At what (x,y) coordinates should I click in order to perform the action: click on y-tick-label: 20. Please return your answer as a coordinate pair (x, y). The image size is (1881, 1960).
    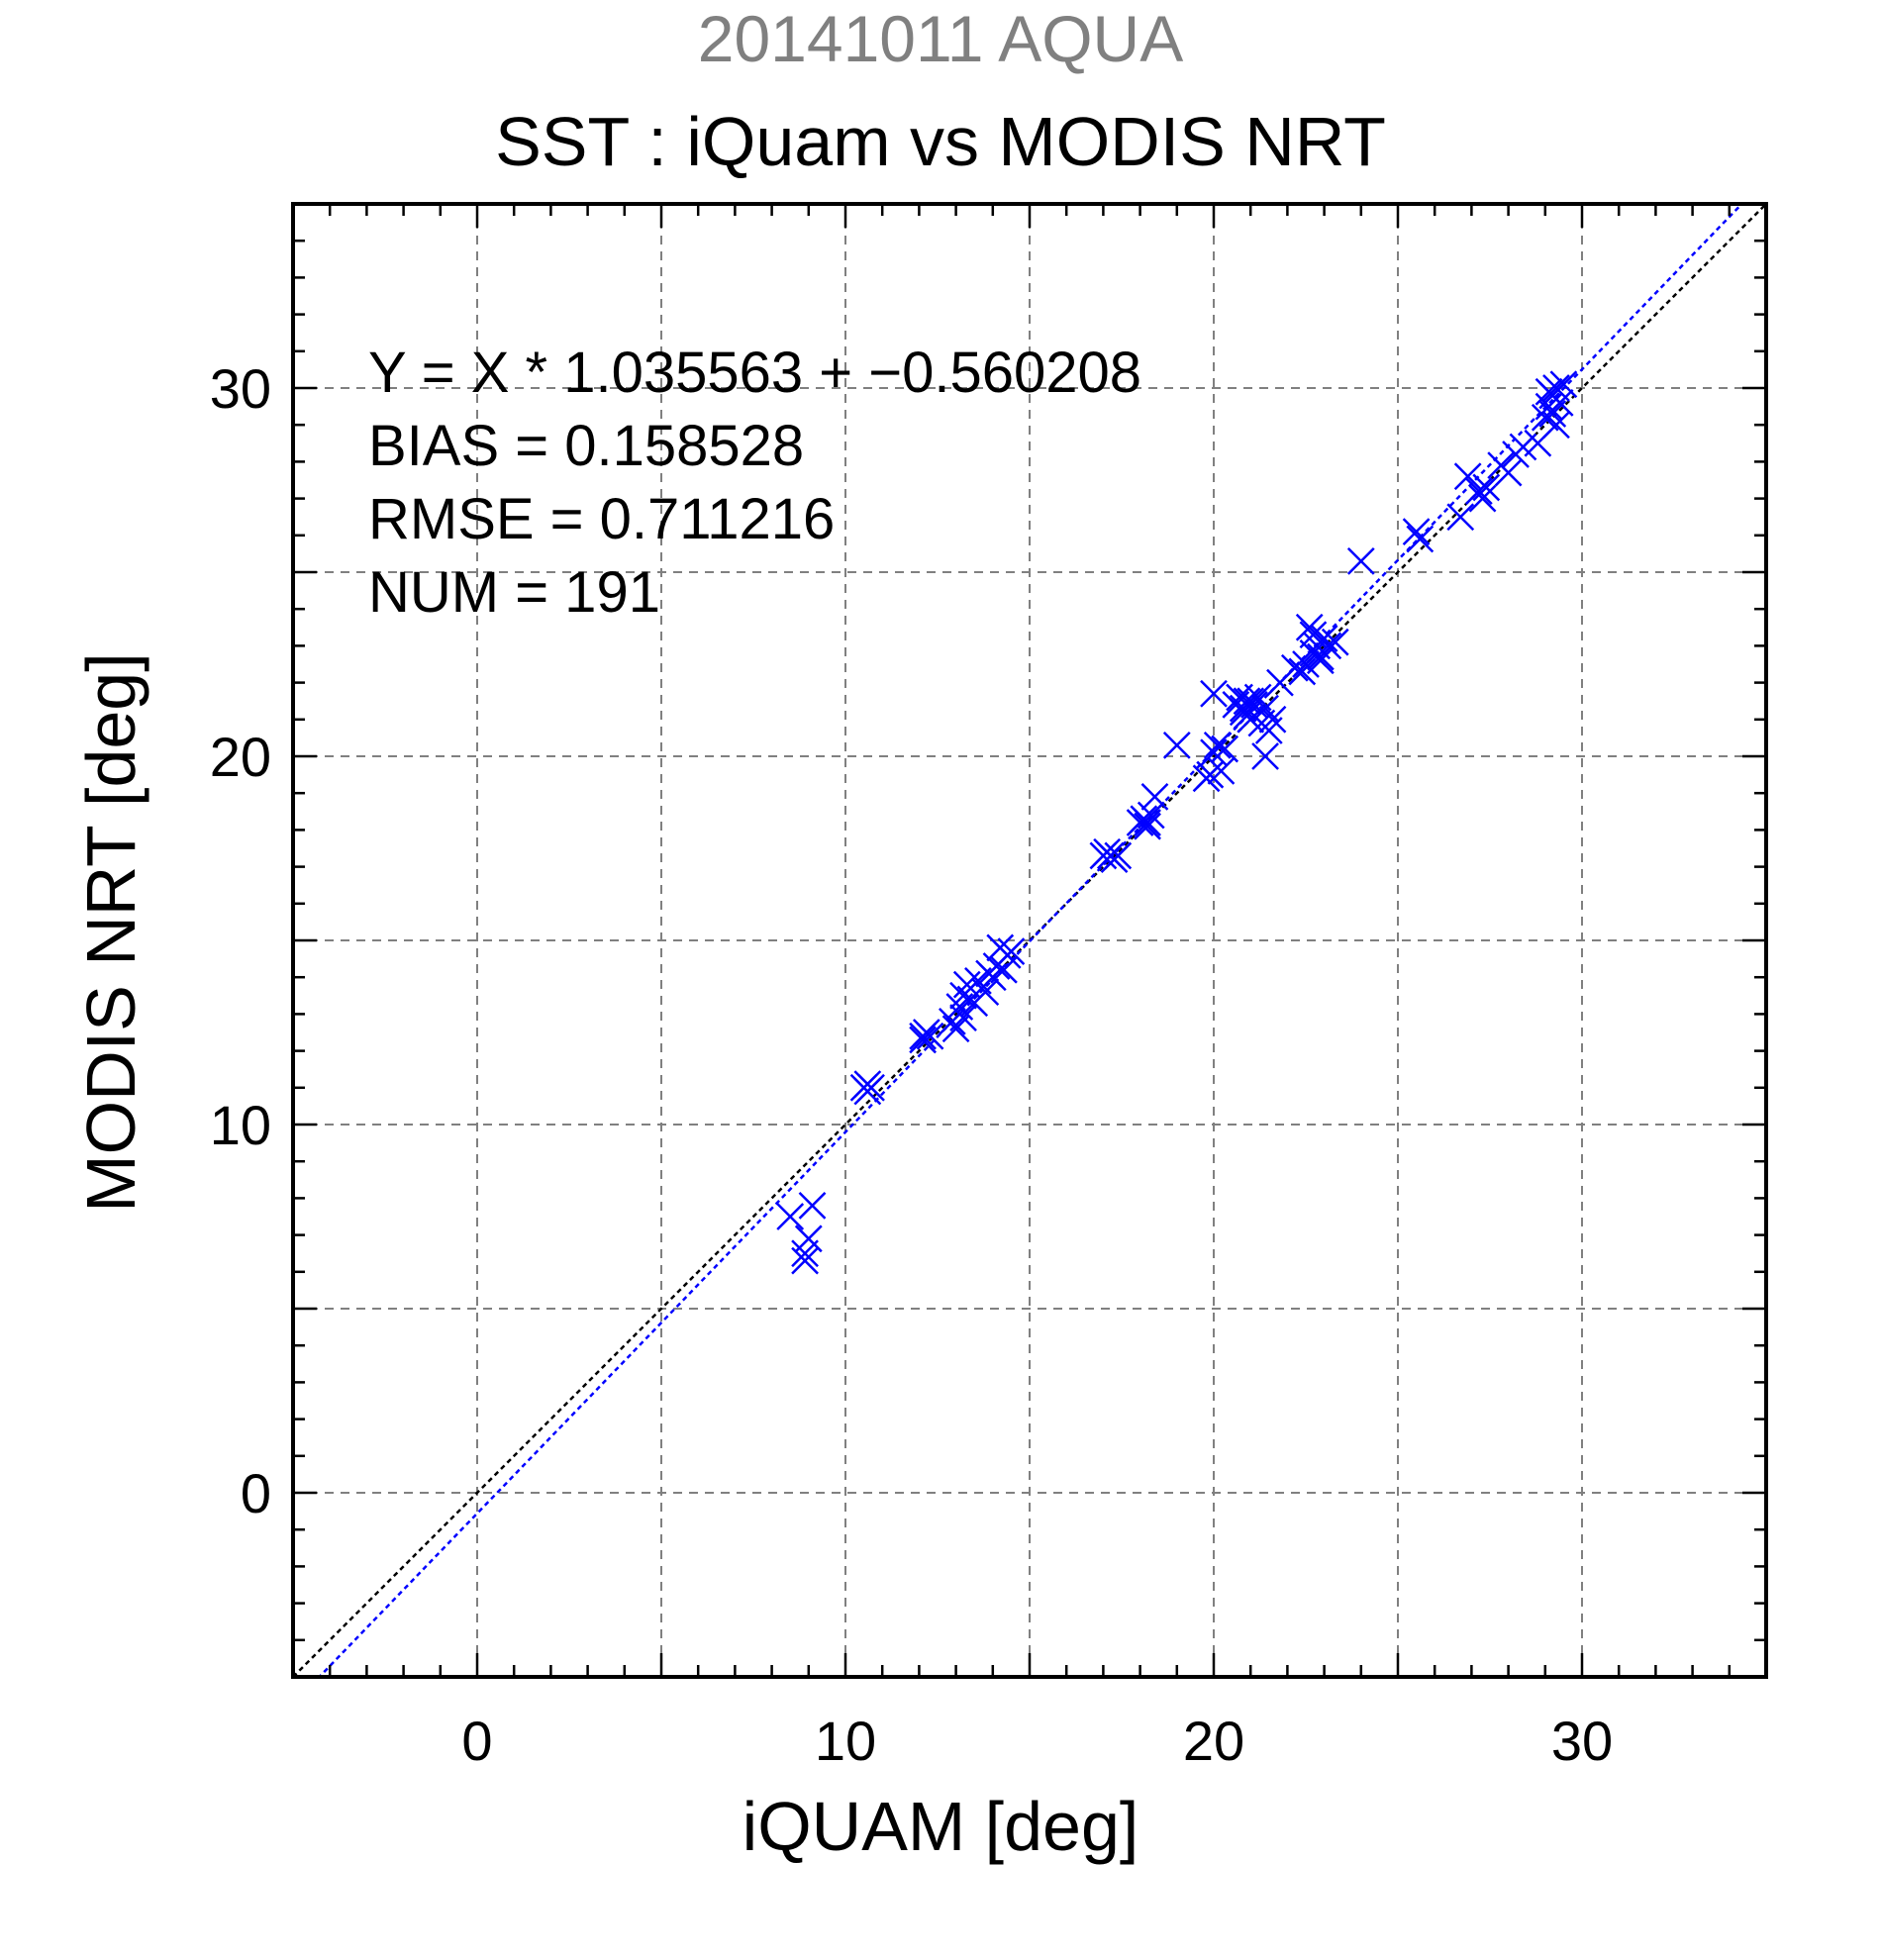
    Looking at the image, I should click on (241, 757).